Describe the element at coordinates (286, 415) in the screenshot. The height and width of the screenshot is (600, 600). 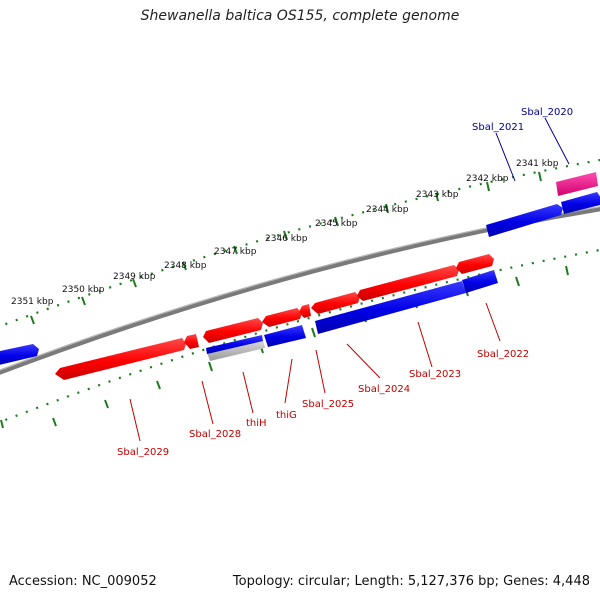
I see `gene-label-thig: thiG` at that location.